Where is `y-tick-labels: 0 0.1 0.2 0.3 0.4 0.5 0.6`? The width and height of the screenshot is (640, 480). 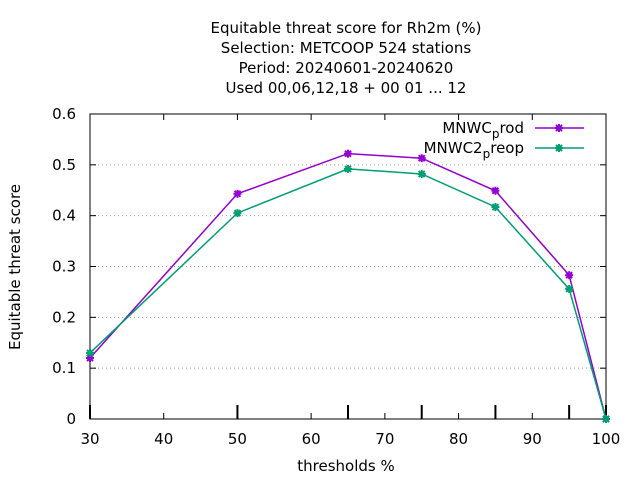 y-tick-labels: 0 0.1 0.2 0.3 0.4 0.5 0.6 is located at coordinates (64, 266).